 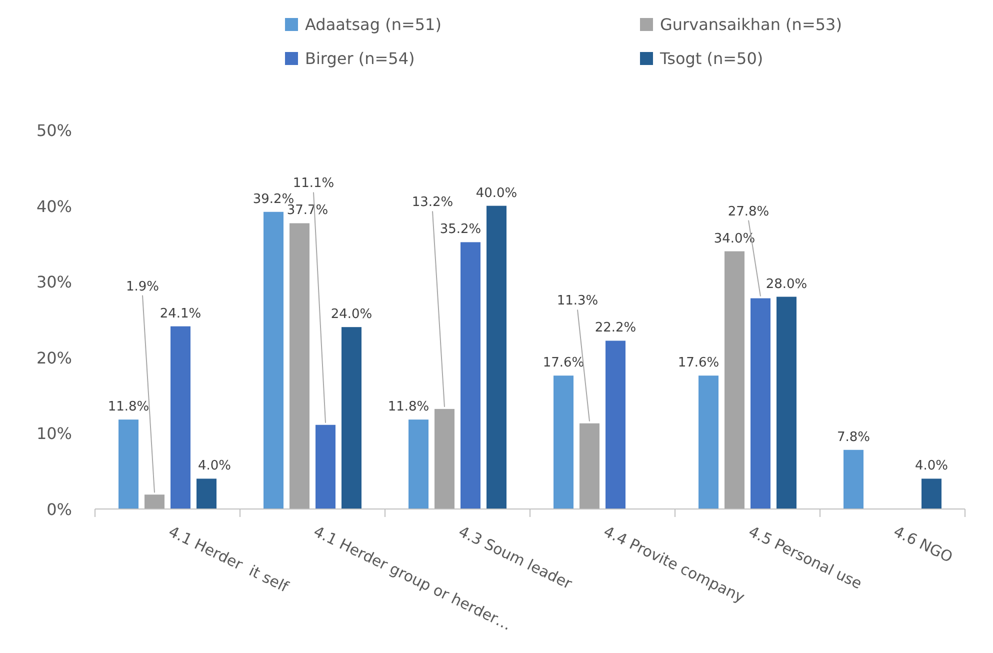 I want to click on legend-label: Adaatsag (n=51), so click(x=373, y=24).